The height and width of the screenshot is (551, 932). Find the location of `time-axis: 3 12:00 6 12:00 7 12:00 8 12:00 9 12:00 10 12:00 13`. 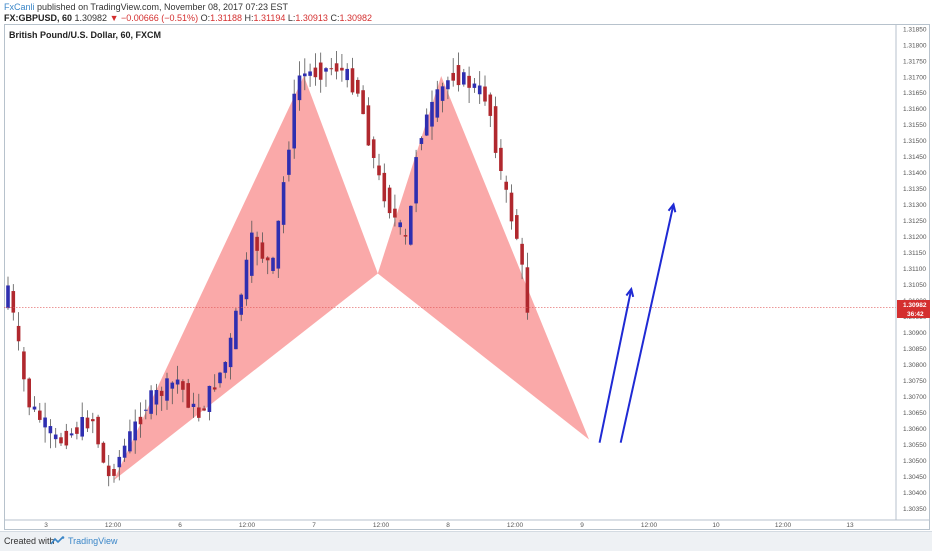

time-axis: 3 12:00 6 12:00 7 12:00 8 12:00 9 12:00 10 12:00 13 is located at coordinates (449, 525).